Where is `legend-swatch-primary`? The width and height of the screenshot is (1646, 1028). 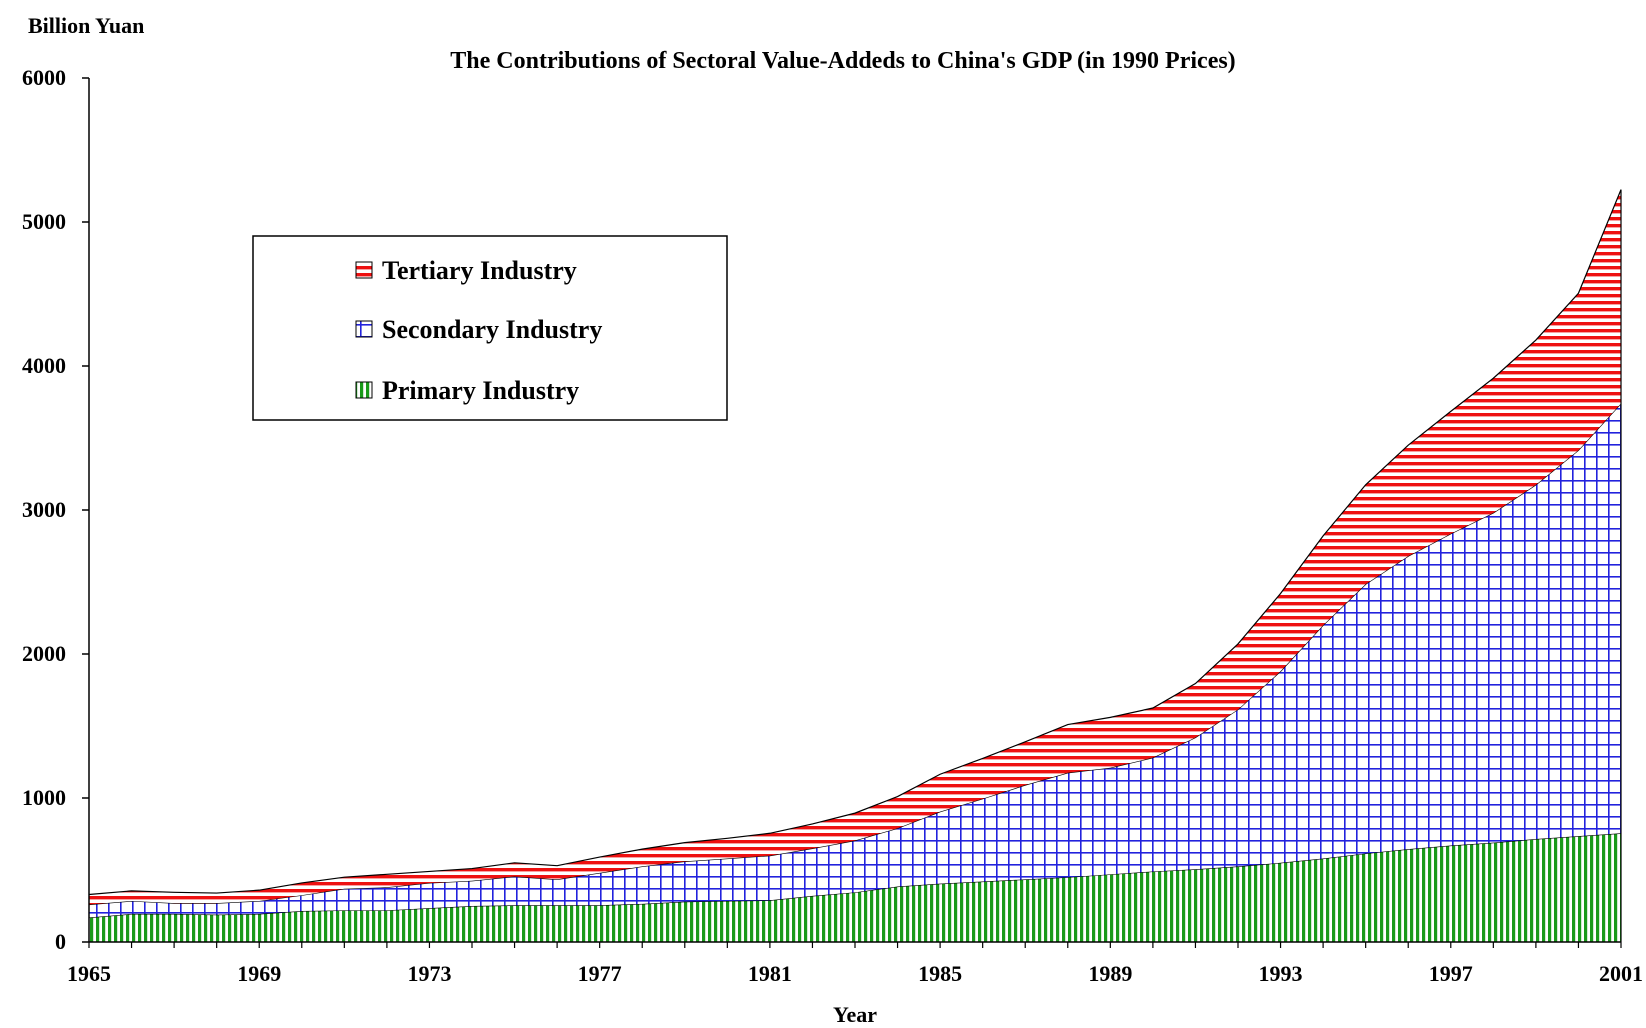
legend-swatch-primary is located at coordinates (364, 390).